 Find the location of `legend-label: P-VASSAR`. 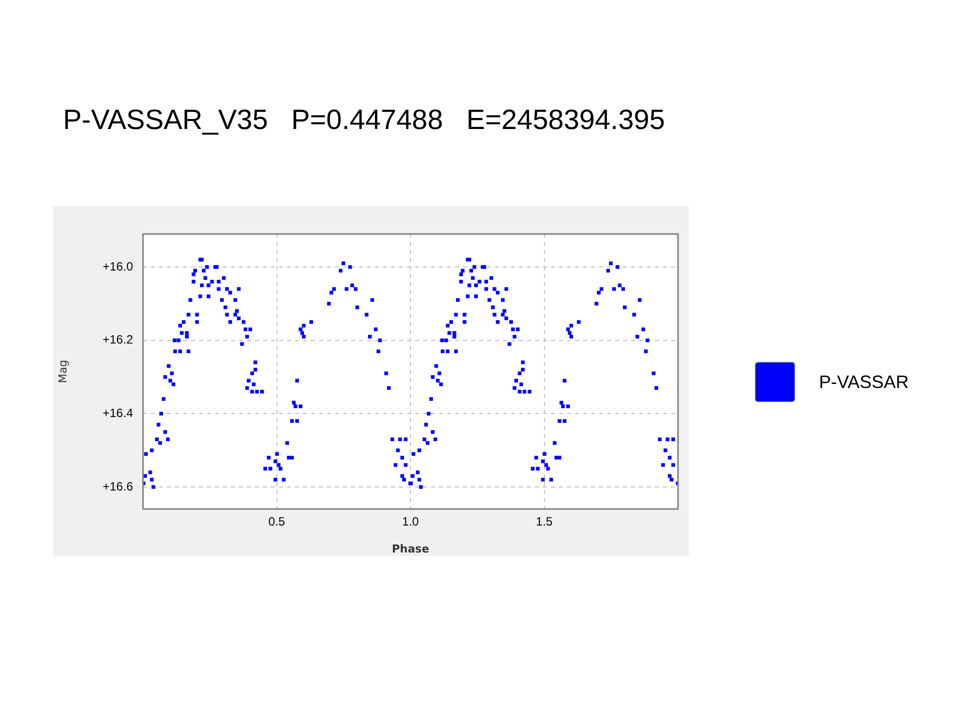

legend-label: P-VASSAR is located at coordinates (864, 382).